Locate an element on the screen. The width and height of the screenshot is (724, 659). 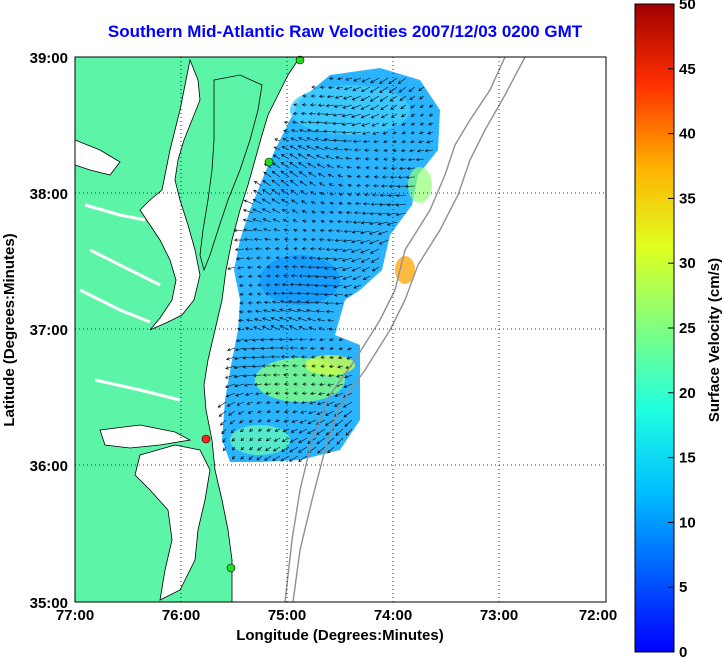
y-tick-label: 39:00 is located at coordinates (49, 58).